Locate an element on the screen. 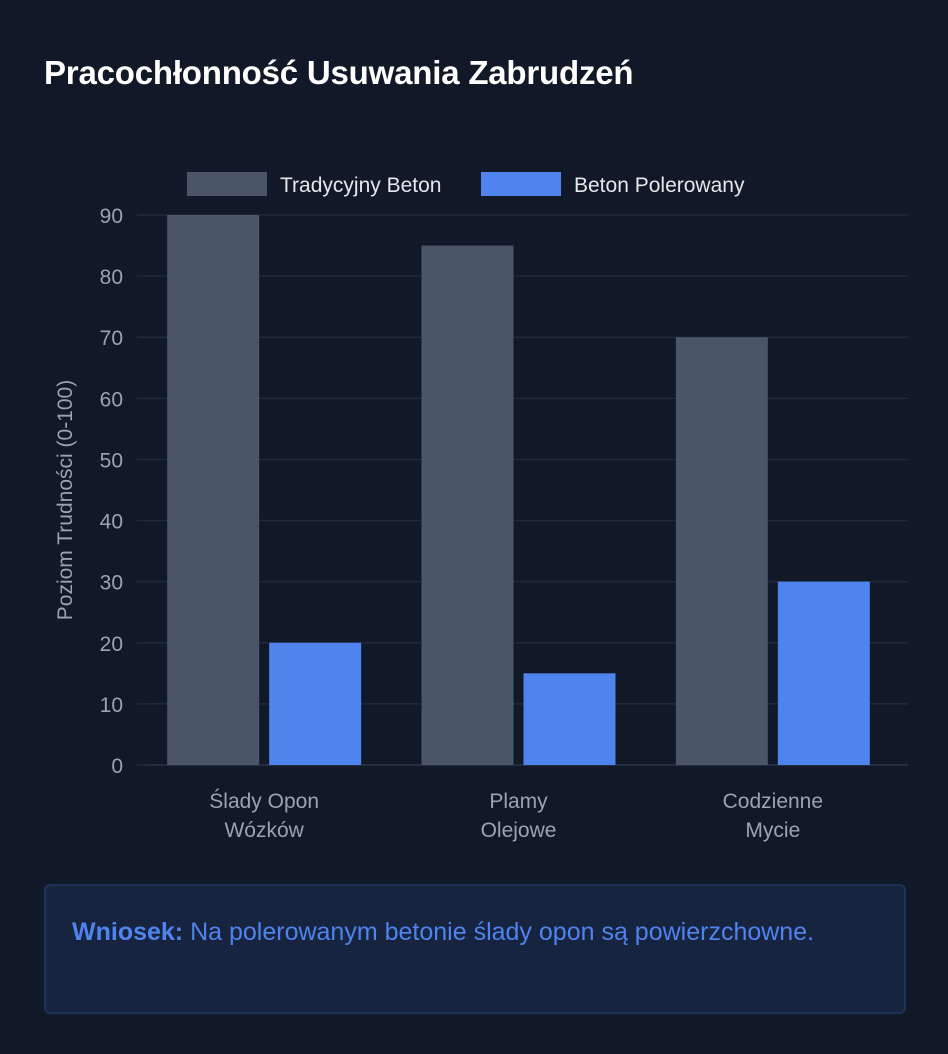  y-tick-label: 50 is located at coordinates (111, 460).